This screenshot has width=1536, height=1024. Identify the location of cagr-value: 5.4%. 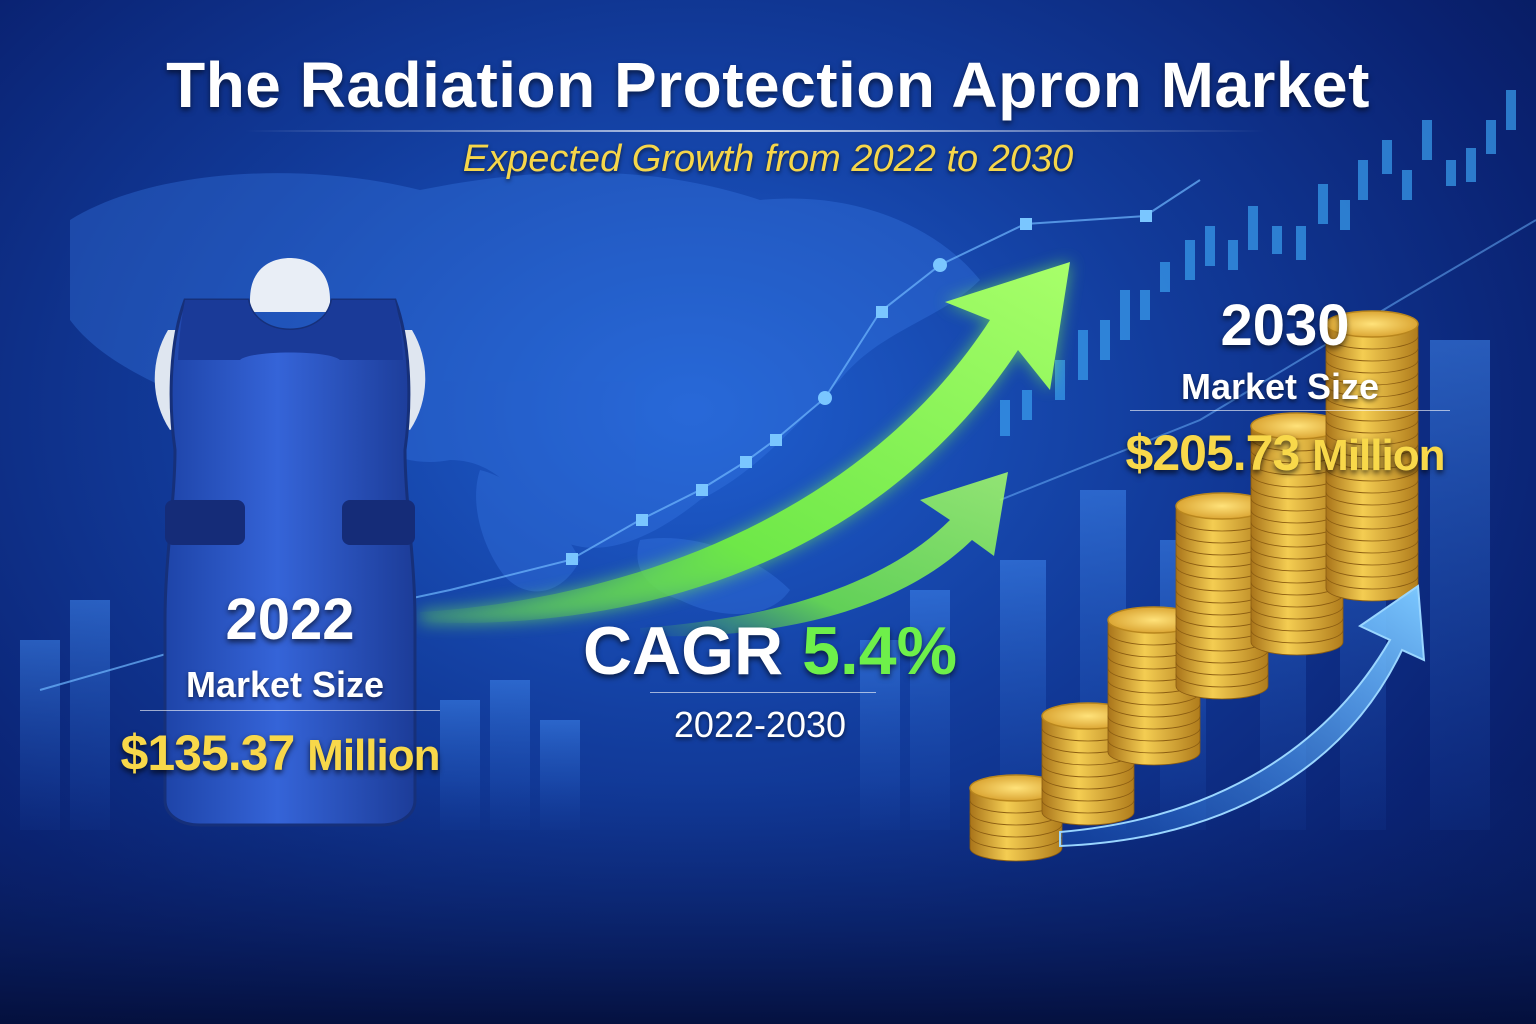
(880, 651).